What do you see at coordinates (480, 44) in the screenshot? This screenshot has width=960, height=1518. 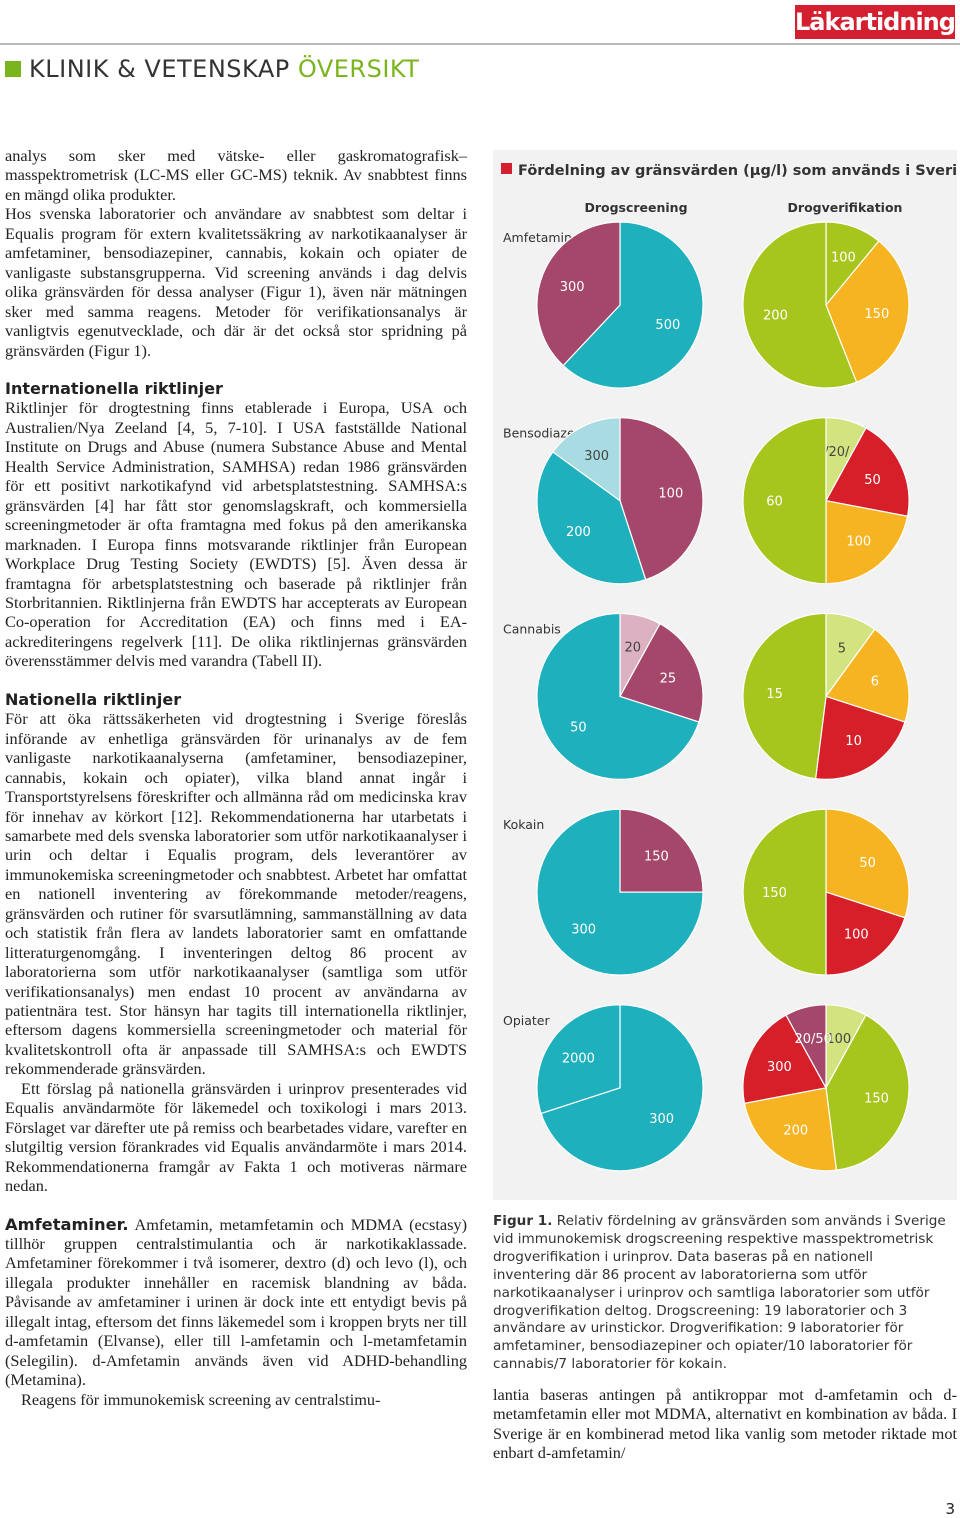 I see `header-rule` at bounding box center [480, 44].